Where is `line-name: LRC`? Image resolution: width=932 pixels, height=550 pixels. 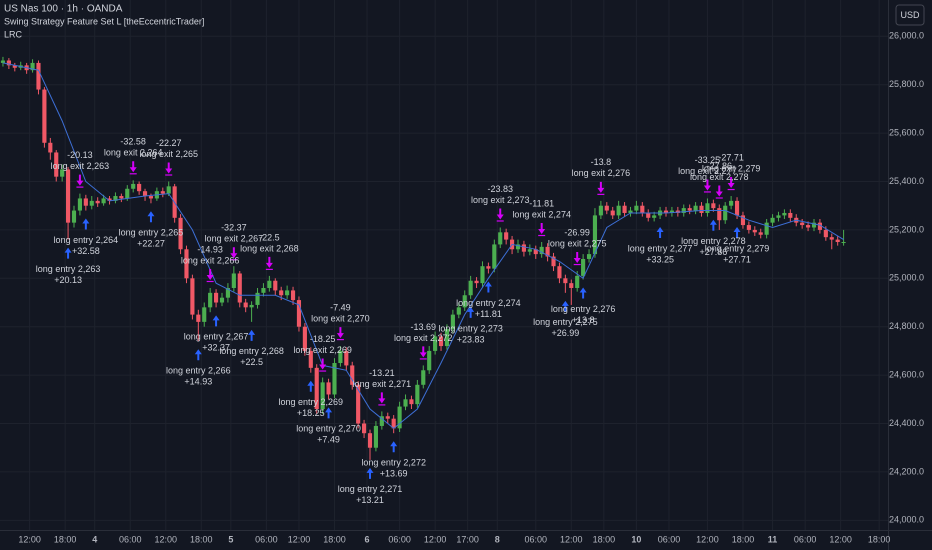
line-name: LRC is located at coordinates (13, 34).